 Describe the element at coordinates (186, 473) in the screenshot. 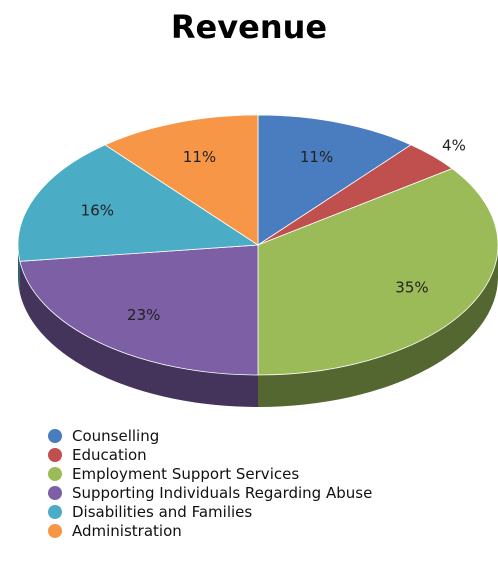

I see `legend-label: Employment Support Services` at that location.